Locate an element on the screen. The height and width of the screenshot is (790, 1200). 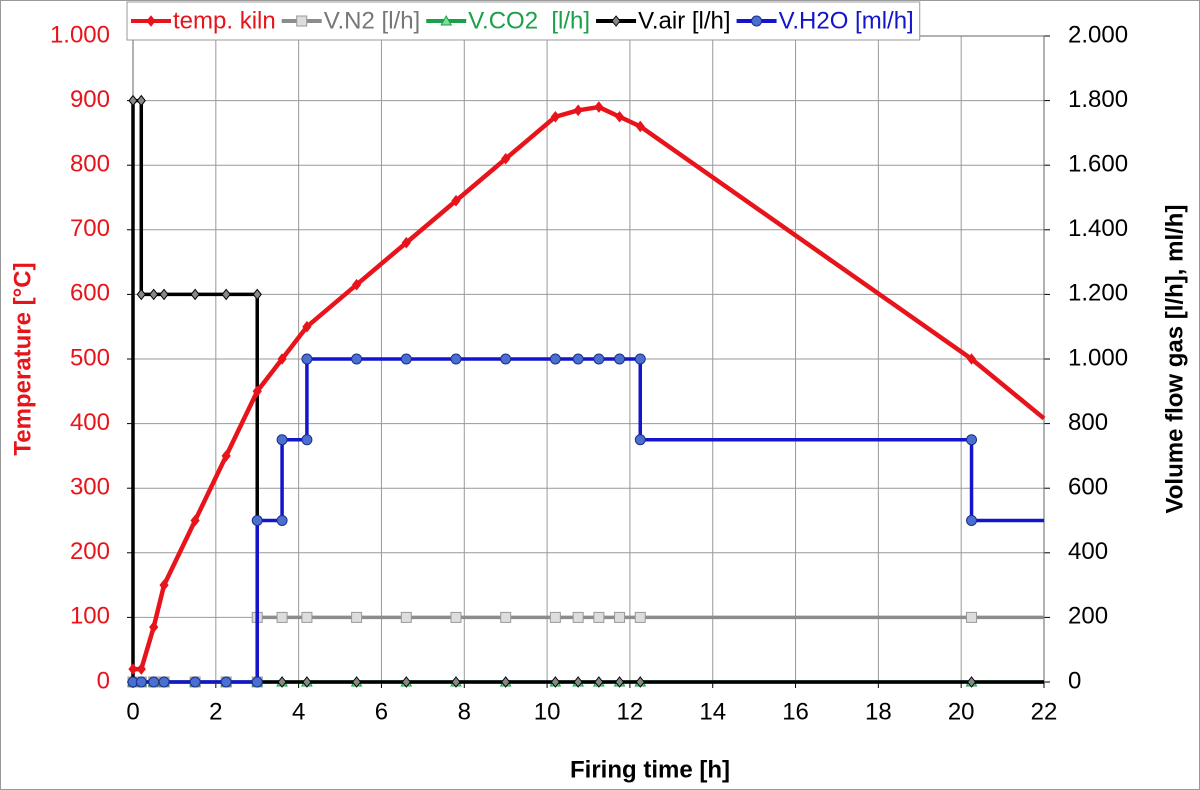
legend-box is located at coordinates (523, 21).